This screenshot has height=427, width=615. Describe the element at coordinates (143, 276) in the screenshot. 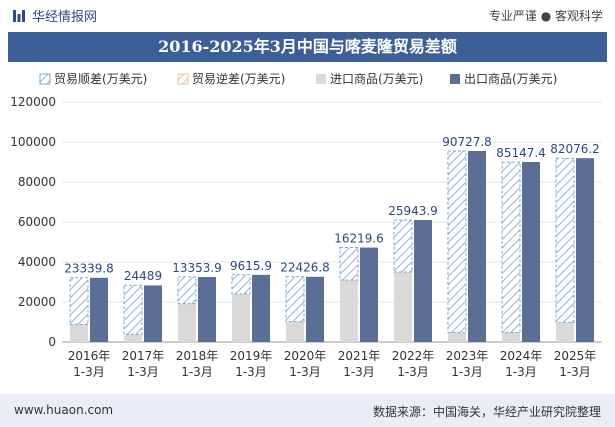

I see `data-label: 24489` at that location.